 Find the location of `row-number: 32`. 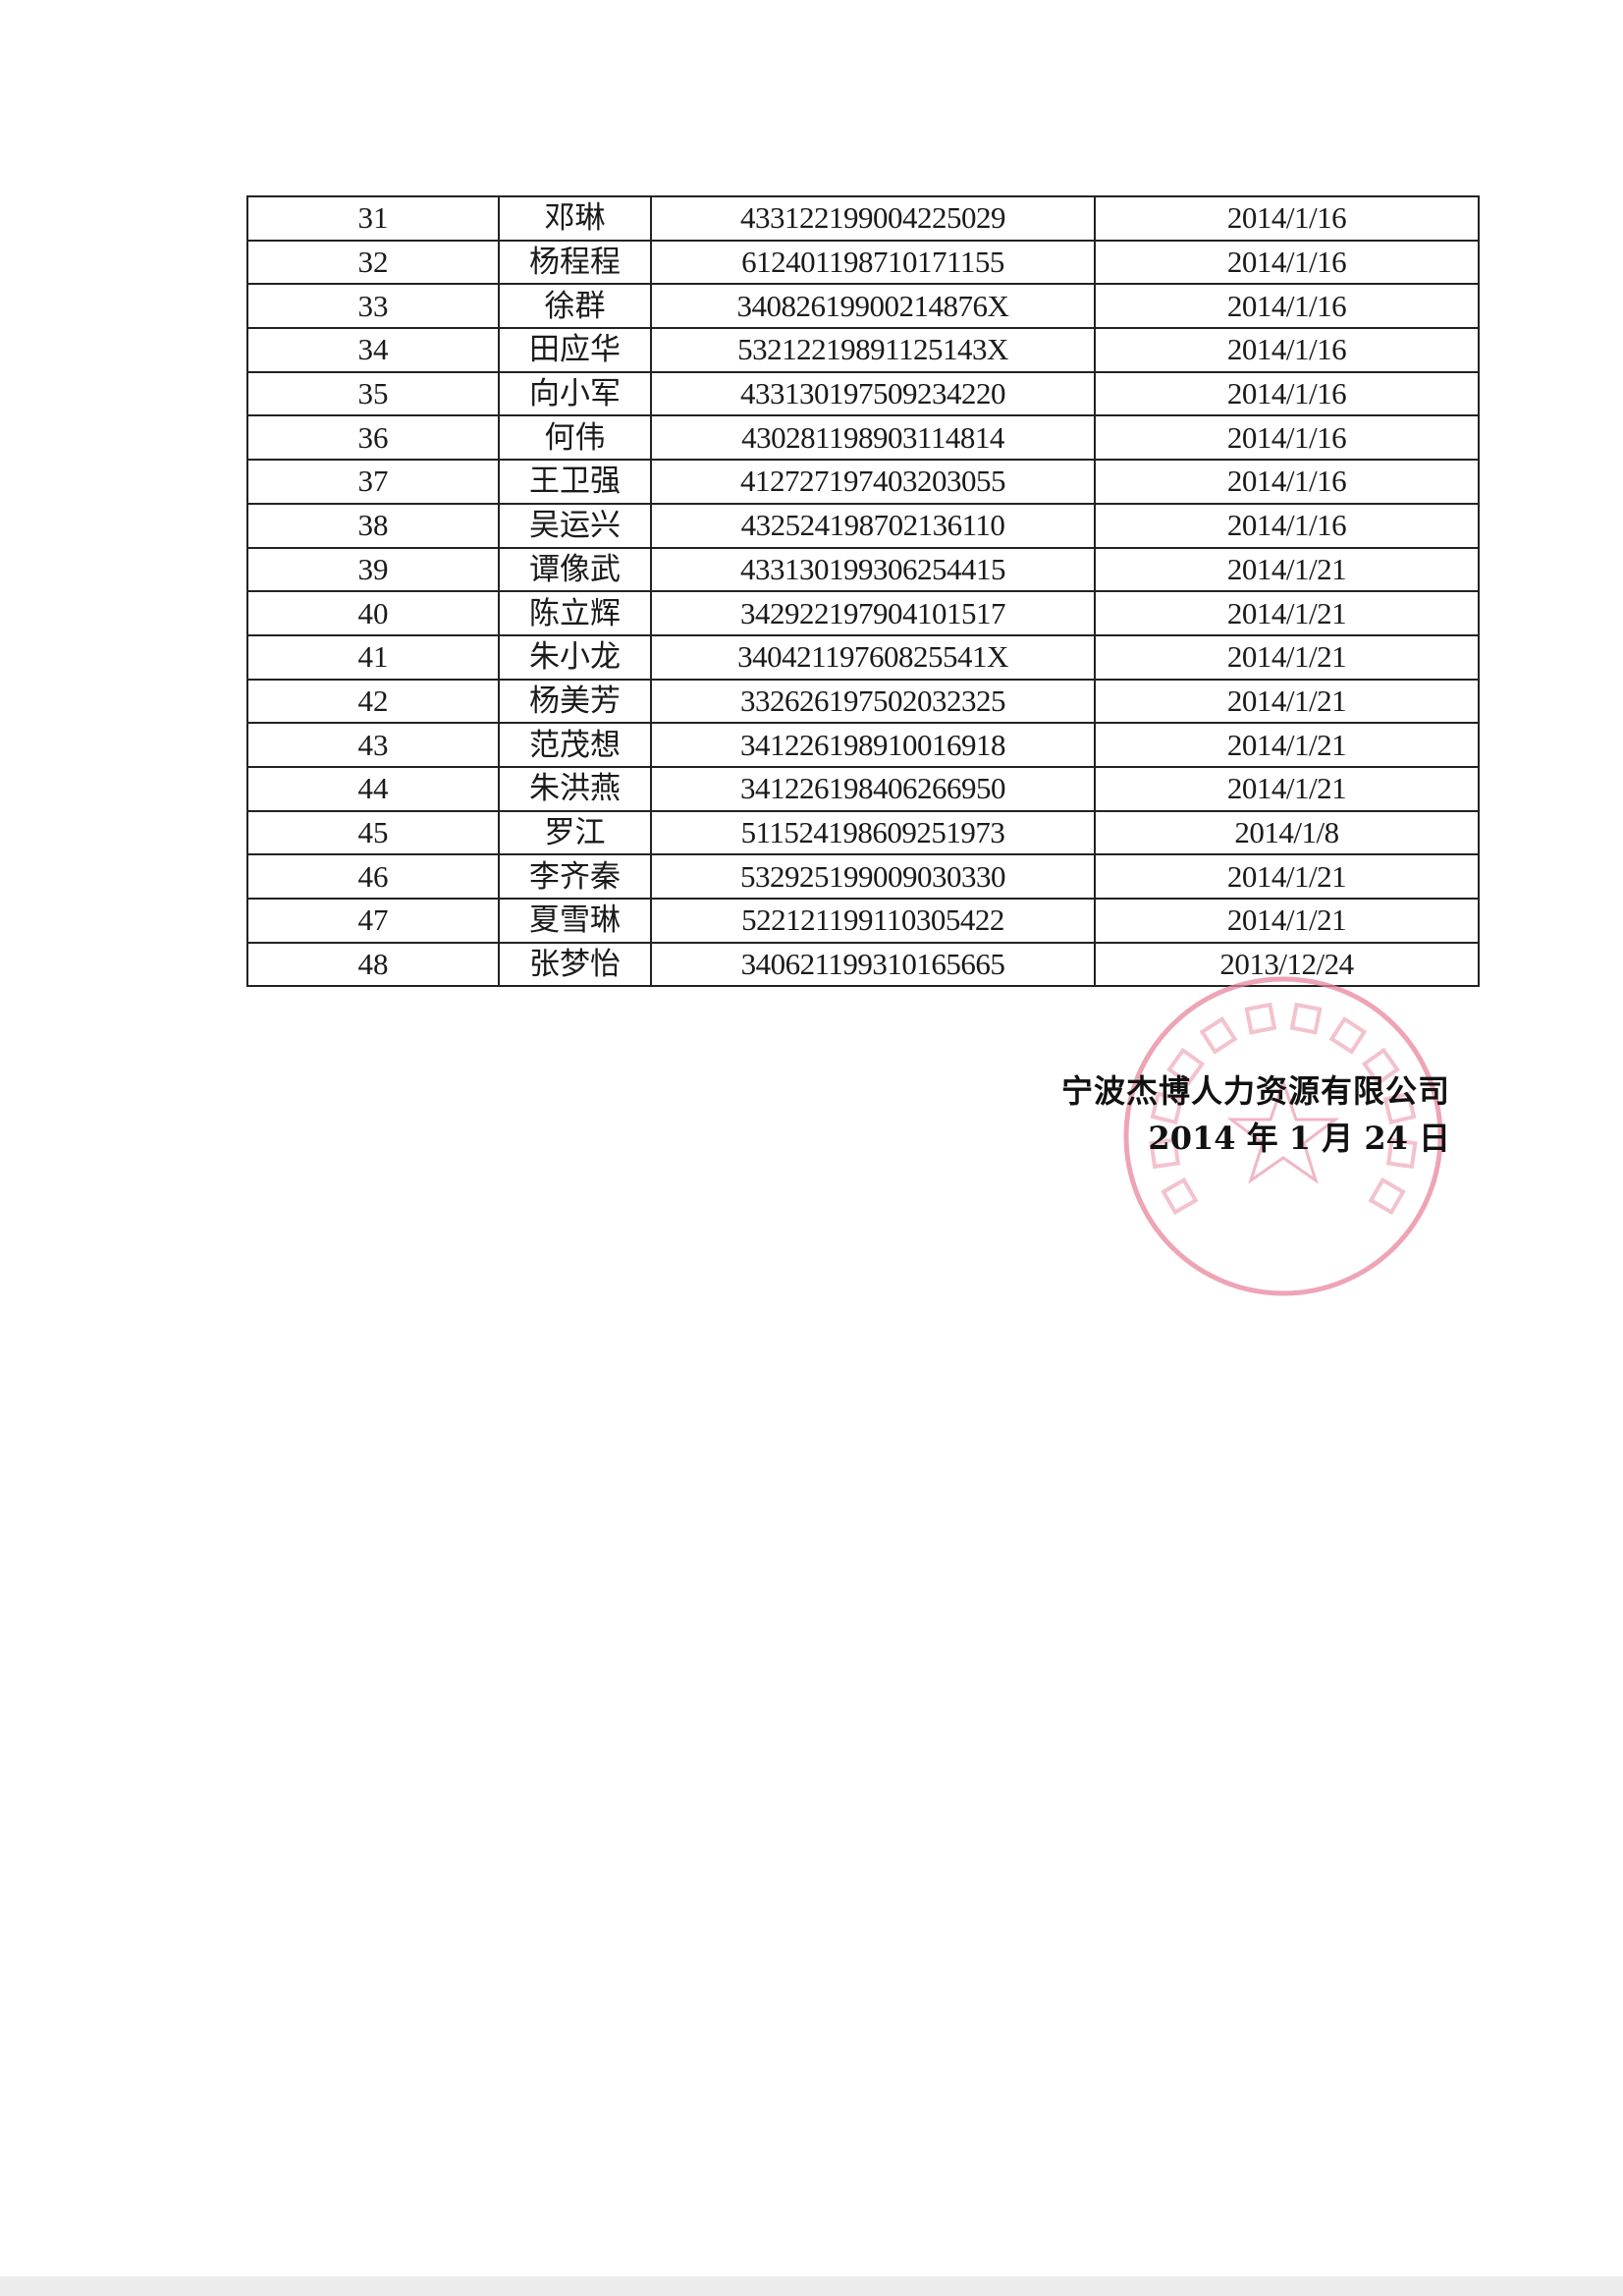

row-number: 32 is located at coordinates (373, 262).